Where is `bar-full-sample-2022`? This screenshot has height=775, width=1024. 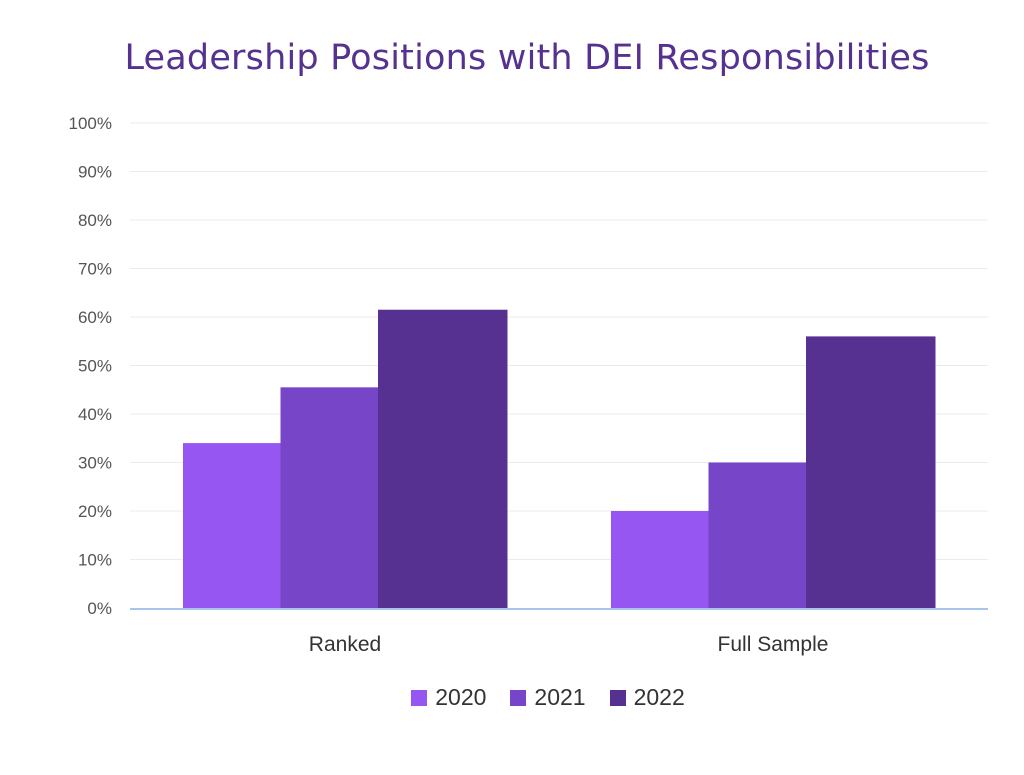
bar-full-sample-2022 is located at coordinates (871, 472).